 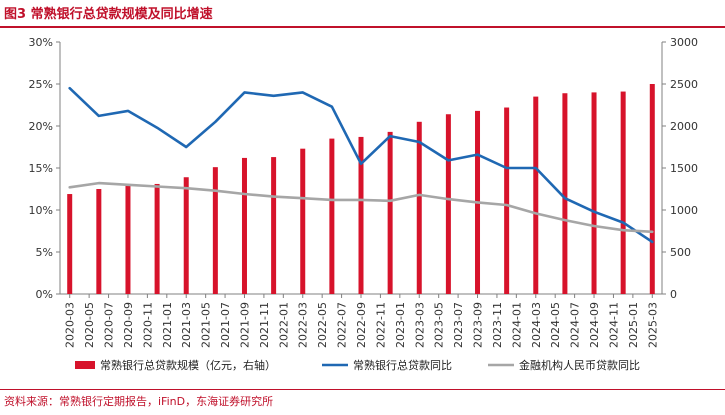 What do you see at coordinates (225, 325) in the screenshot?
I see `x-tick-label: 2021-07` at bounding box center [225, 325].